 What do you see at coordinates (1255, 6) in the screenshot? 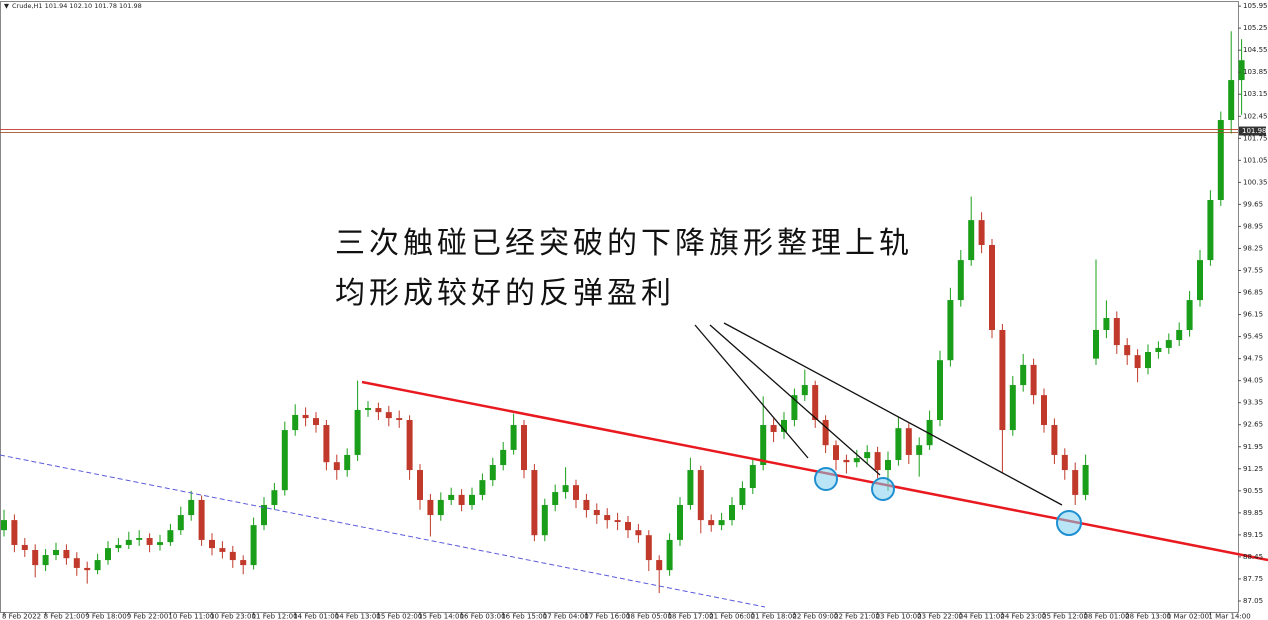
I see `y-tick-label: 105.95` at bounding box center [1255, 6].